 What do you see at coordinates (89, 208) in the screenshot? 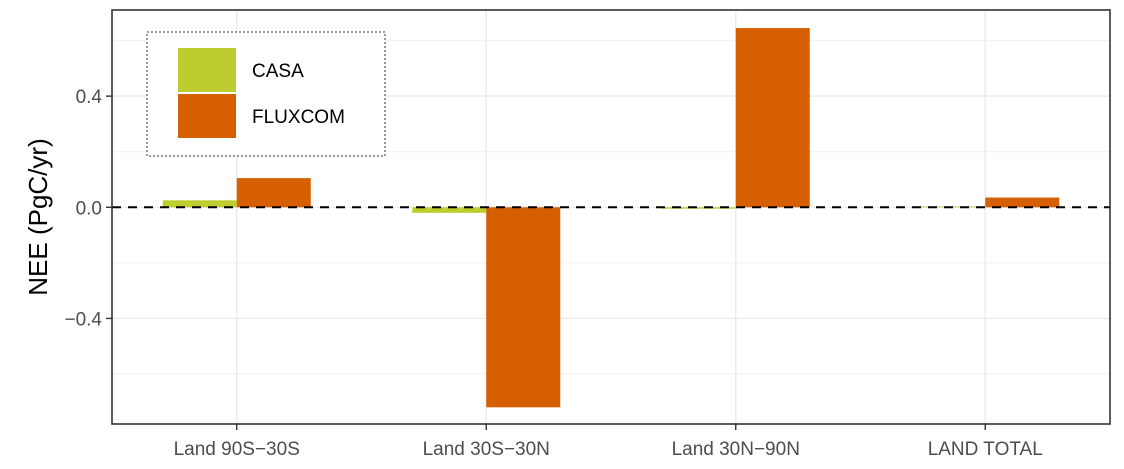
I see `y-tick-label: 0.0` at bounding box center [89, 208].